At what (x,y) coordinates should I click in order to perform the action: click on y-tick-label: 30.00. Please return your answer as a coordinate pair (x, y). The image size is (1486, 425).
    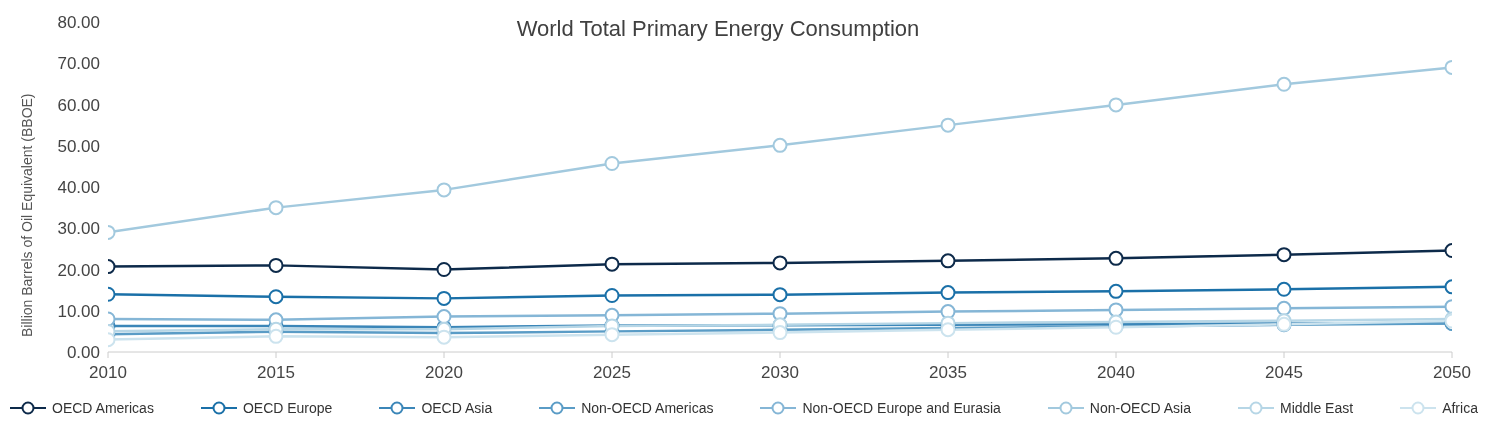
    Looking at the image, I should click on (78, 229).